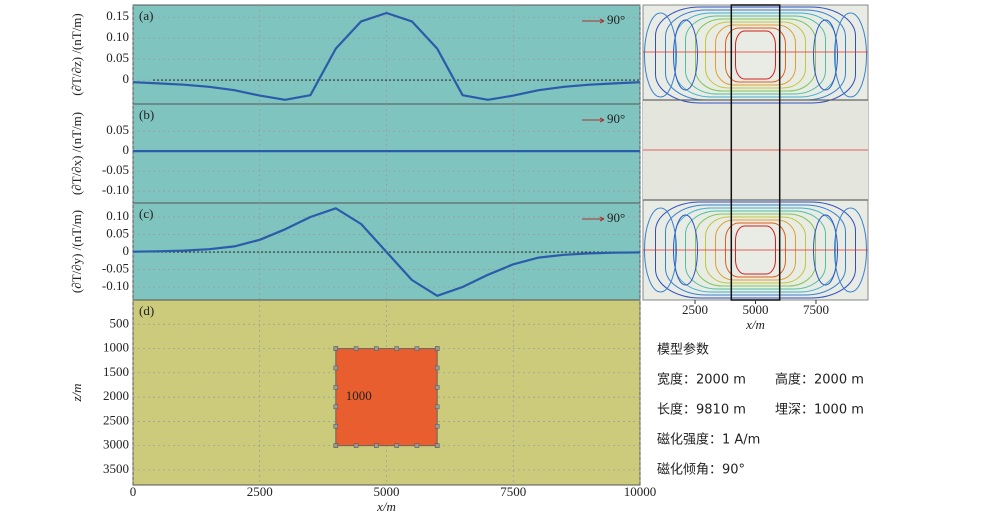  Describe the element at coordinates (146, 213) in the screenshot. I see `panel-label: (c)` at that location.